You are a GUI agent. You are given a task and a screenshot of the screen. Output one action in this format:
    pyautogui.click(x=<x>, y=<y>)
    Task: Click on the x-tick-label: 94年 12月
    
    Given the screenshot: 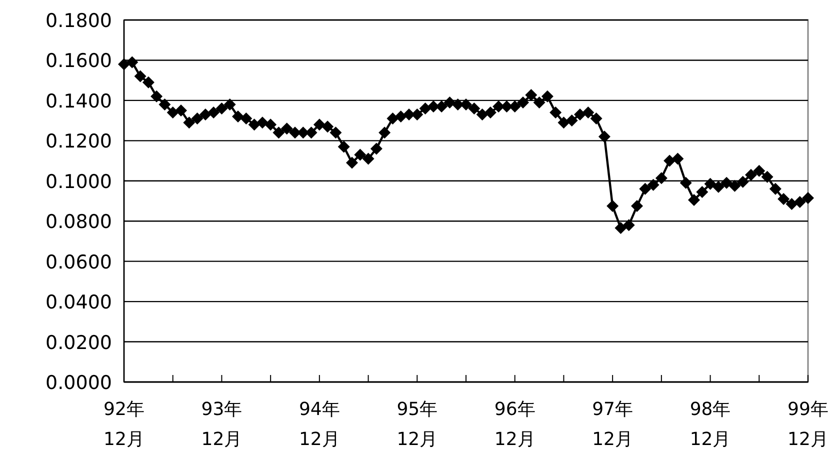 What is the action you would take?
    pyautogui.click(x=319, y=424)
    